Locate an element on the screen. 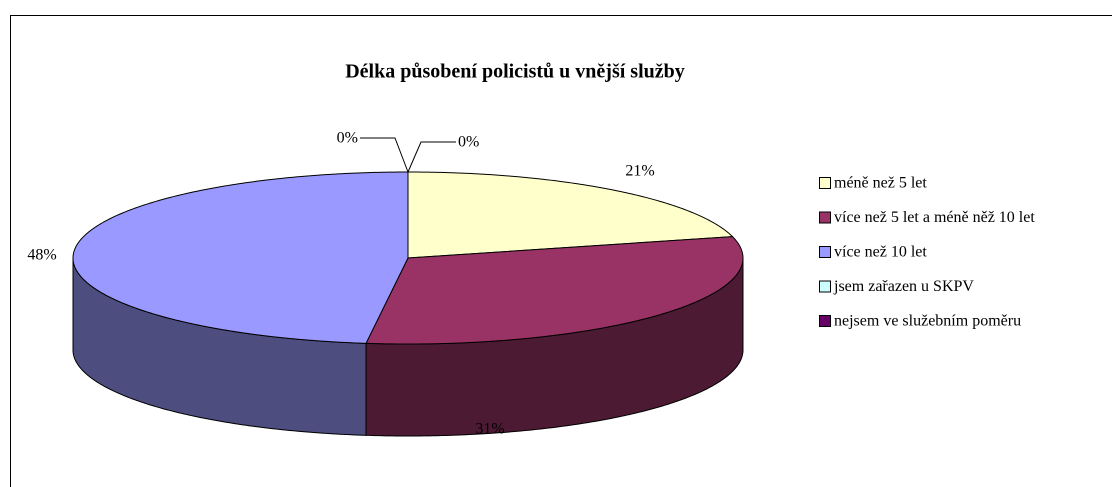 This screenshot has width=1112, height=487. chart-title: Délka působení policistů u vnější služby is located at coordinates (515, 72).